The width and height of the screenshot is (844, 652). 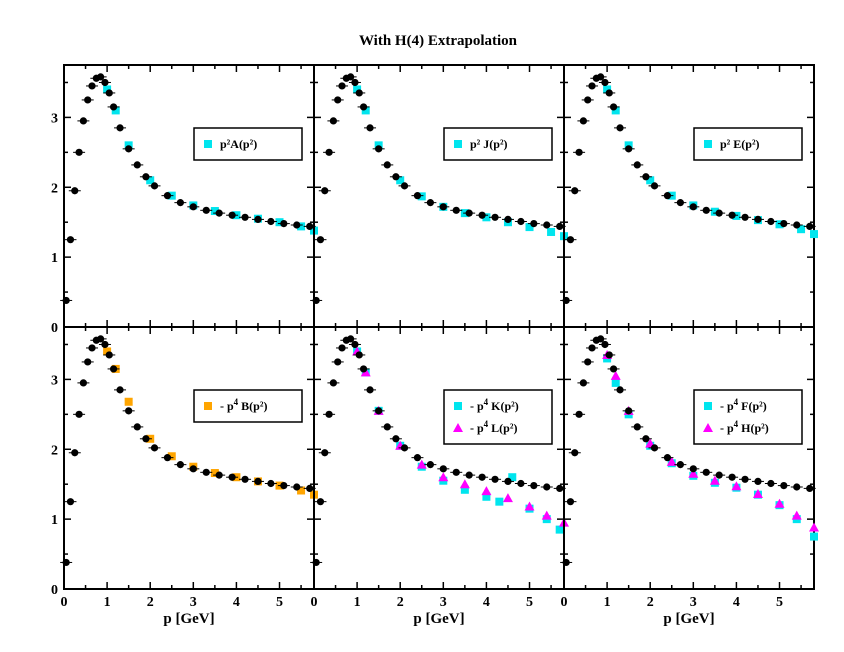 What do you see at coordinates (489, 144) in the screenshot?
I see `legend-label: p² J(p²)` at bounding box center [489, 144].